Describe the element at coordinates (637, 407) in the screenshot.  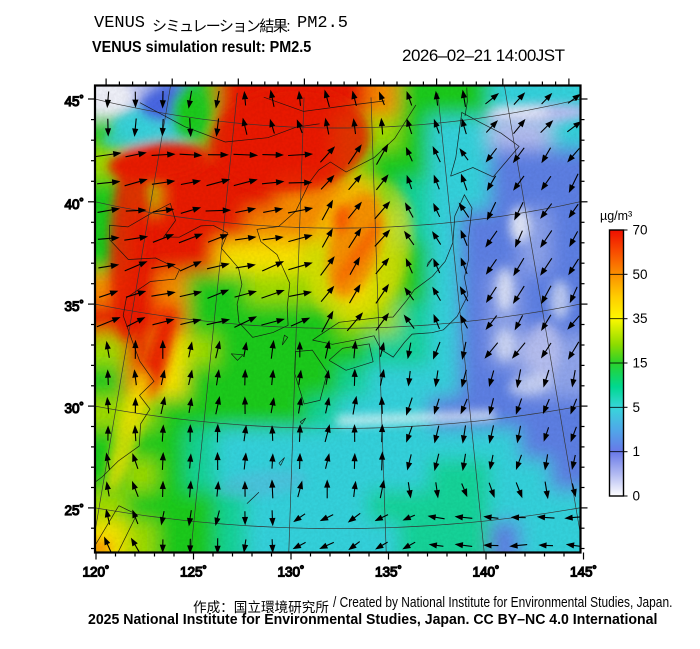
I see `svg-text: 5` at that location.